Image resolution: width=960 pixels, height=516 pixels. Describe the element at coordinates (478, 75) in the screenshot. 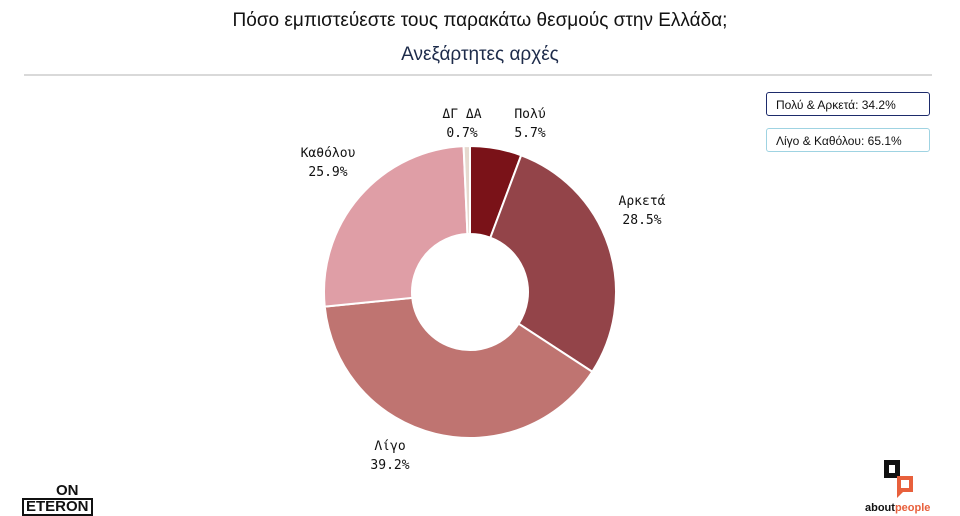

I see `header-divider` at that location.